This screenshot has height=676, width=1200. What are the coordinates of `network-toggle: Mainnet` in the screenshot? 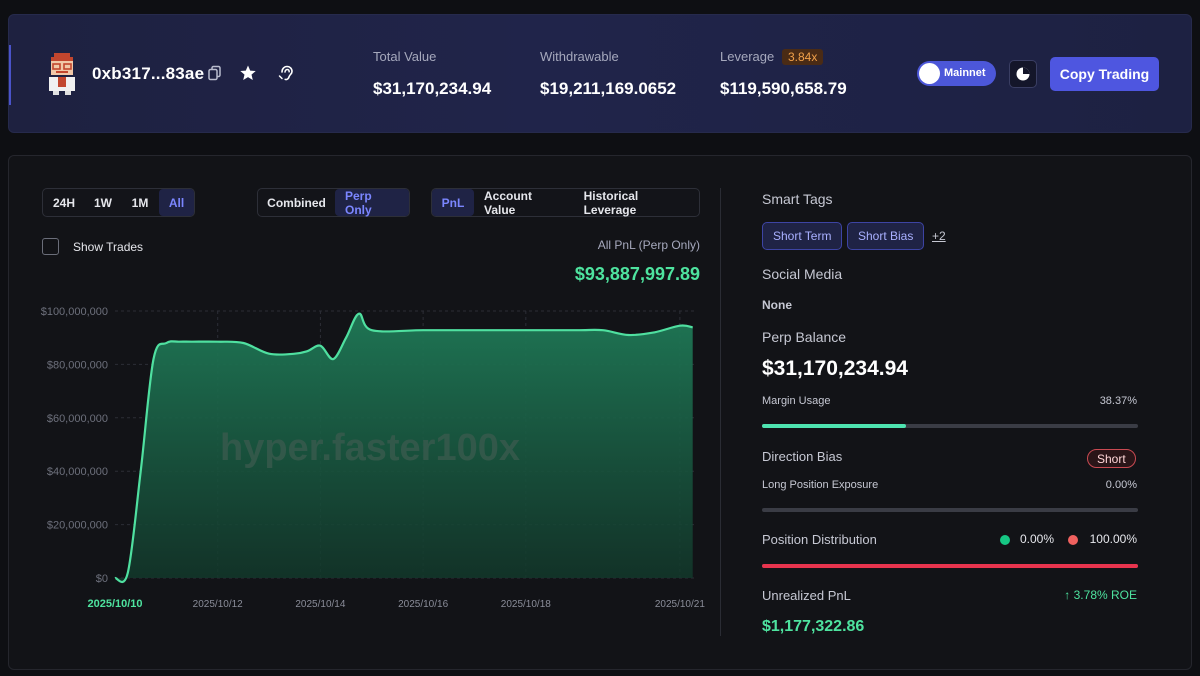 It's located at (956, 73).